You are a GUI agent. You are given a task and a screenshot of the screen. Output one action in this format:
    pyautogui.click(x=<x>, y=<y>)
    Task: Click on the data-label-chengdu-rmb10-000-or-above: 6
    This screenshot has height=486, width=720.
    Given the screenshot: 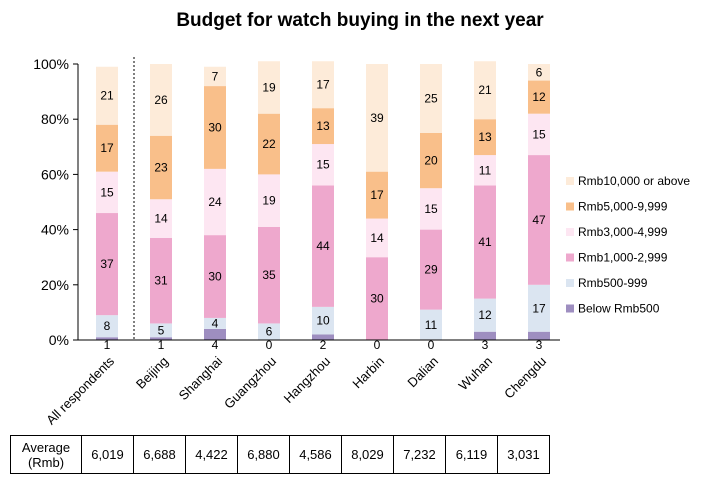 What is the action you would take?
    pyautogui.click(x=539, y=72)
    